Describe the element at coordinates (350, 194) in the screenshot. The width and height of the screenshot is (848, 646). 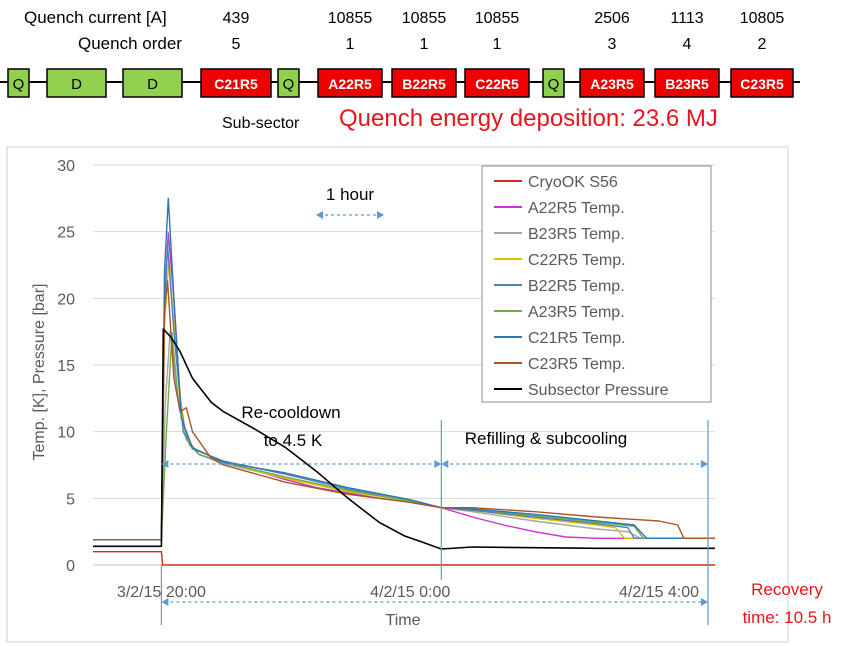
I see `one-hour-label: 1 hour` at that location.